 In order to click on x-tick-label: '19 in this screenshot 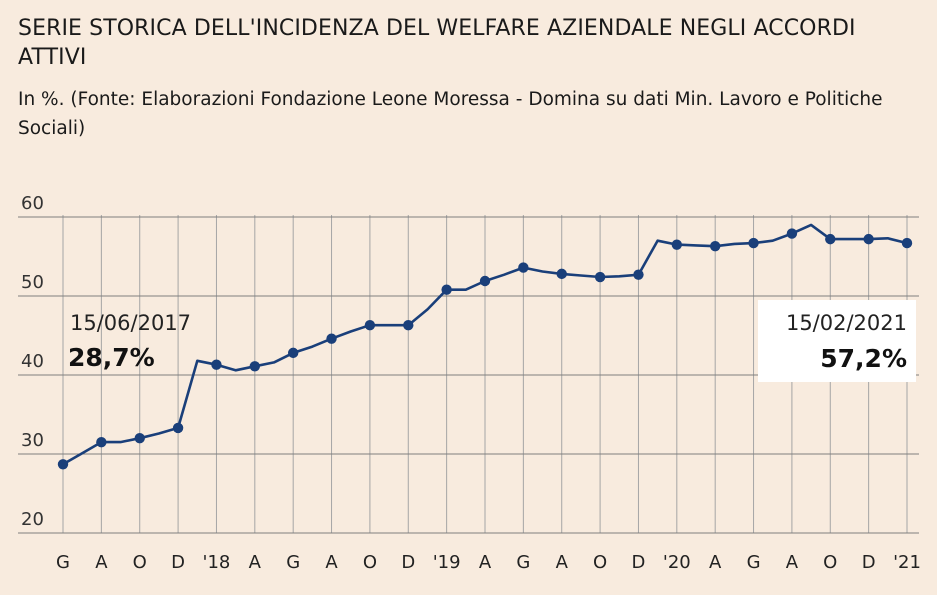, I will do `click(447, 562)`.